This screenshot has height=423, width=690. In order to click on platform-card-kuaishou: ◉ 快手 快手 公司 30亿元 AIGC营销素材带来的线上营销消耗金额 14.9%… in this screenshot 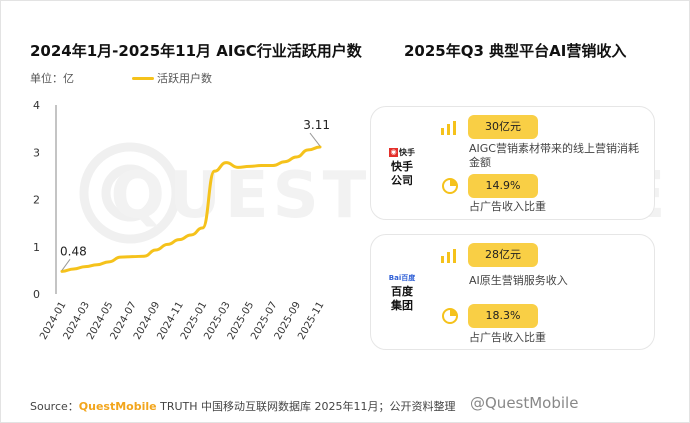, I will do `click(512, 163)`.